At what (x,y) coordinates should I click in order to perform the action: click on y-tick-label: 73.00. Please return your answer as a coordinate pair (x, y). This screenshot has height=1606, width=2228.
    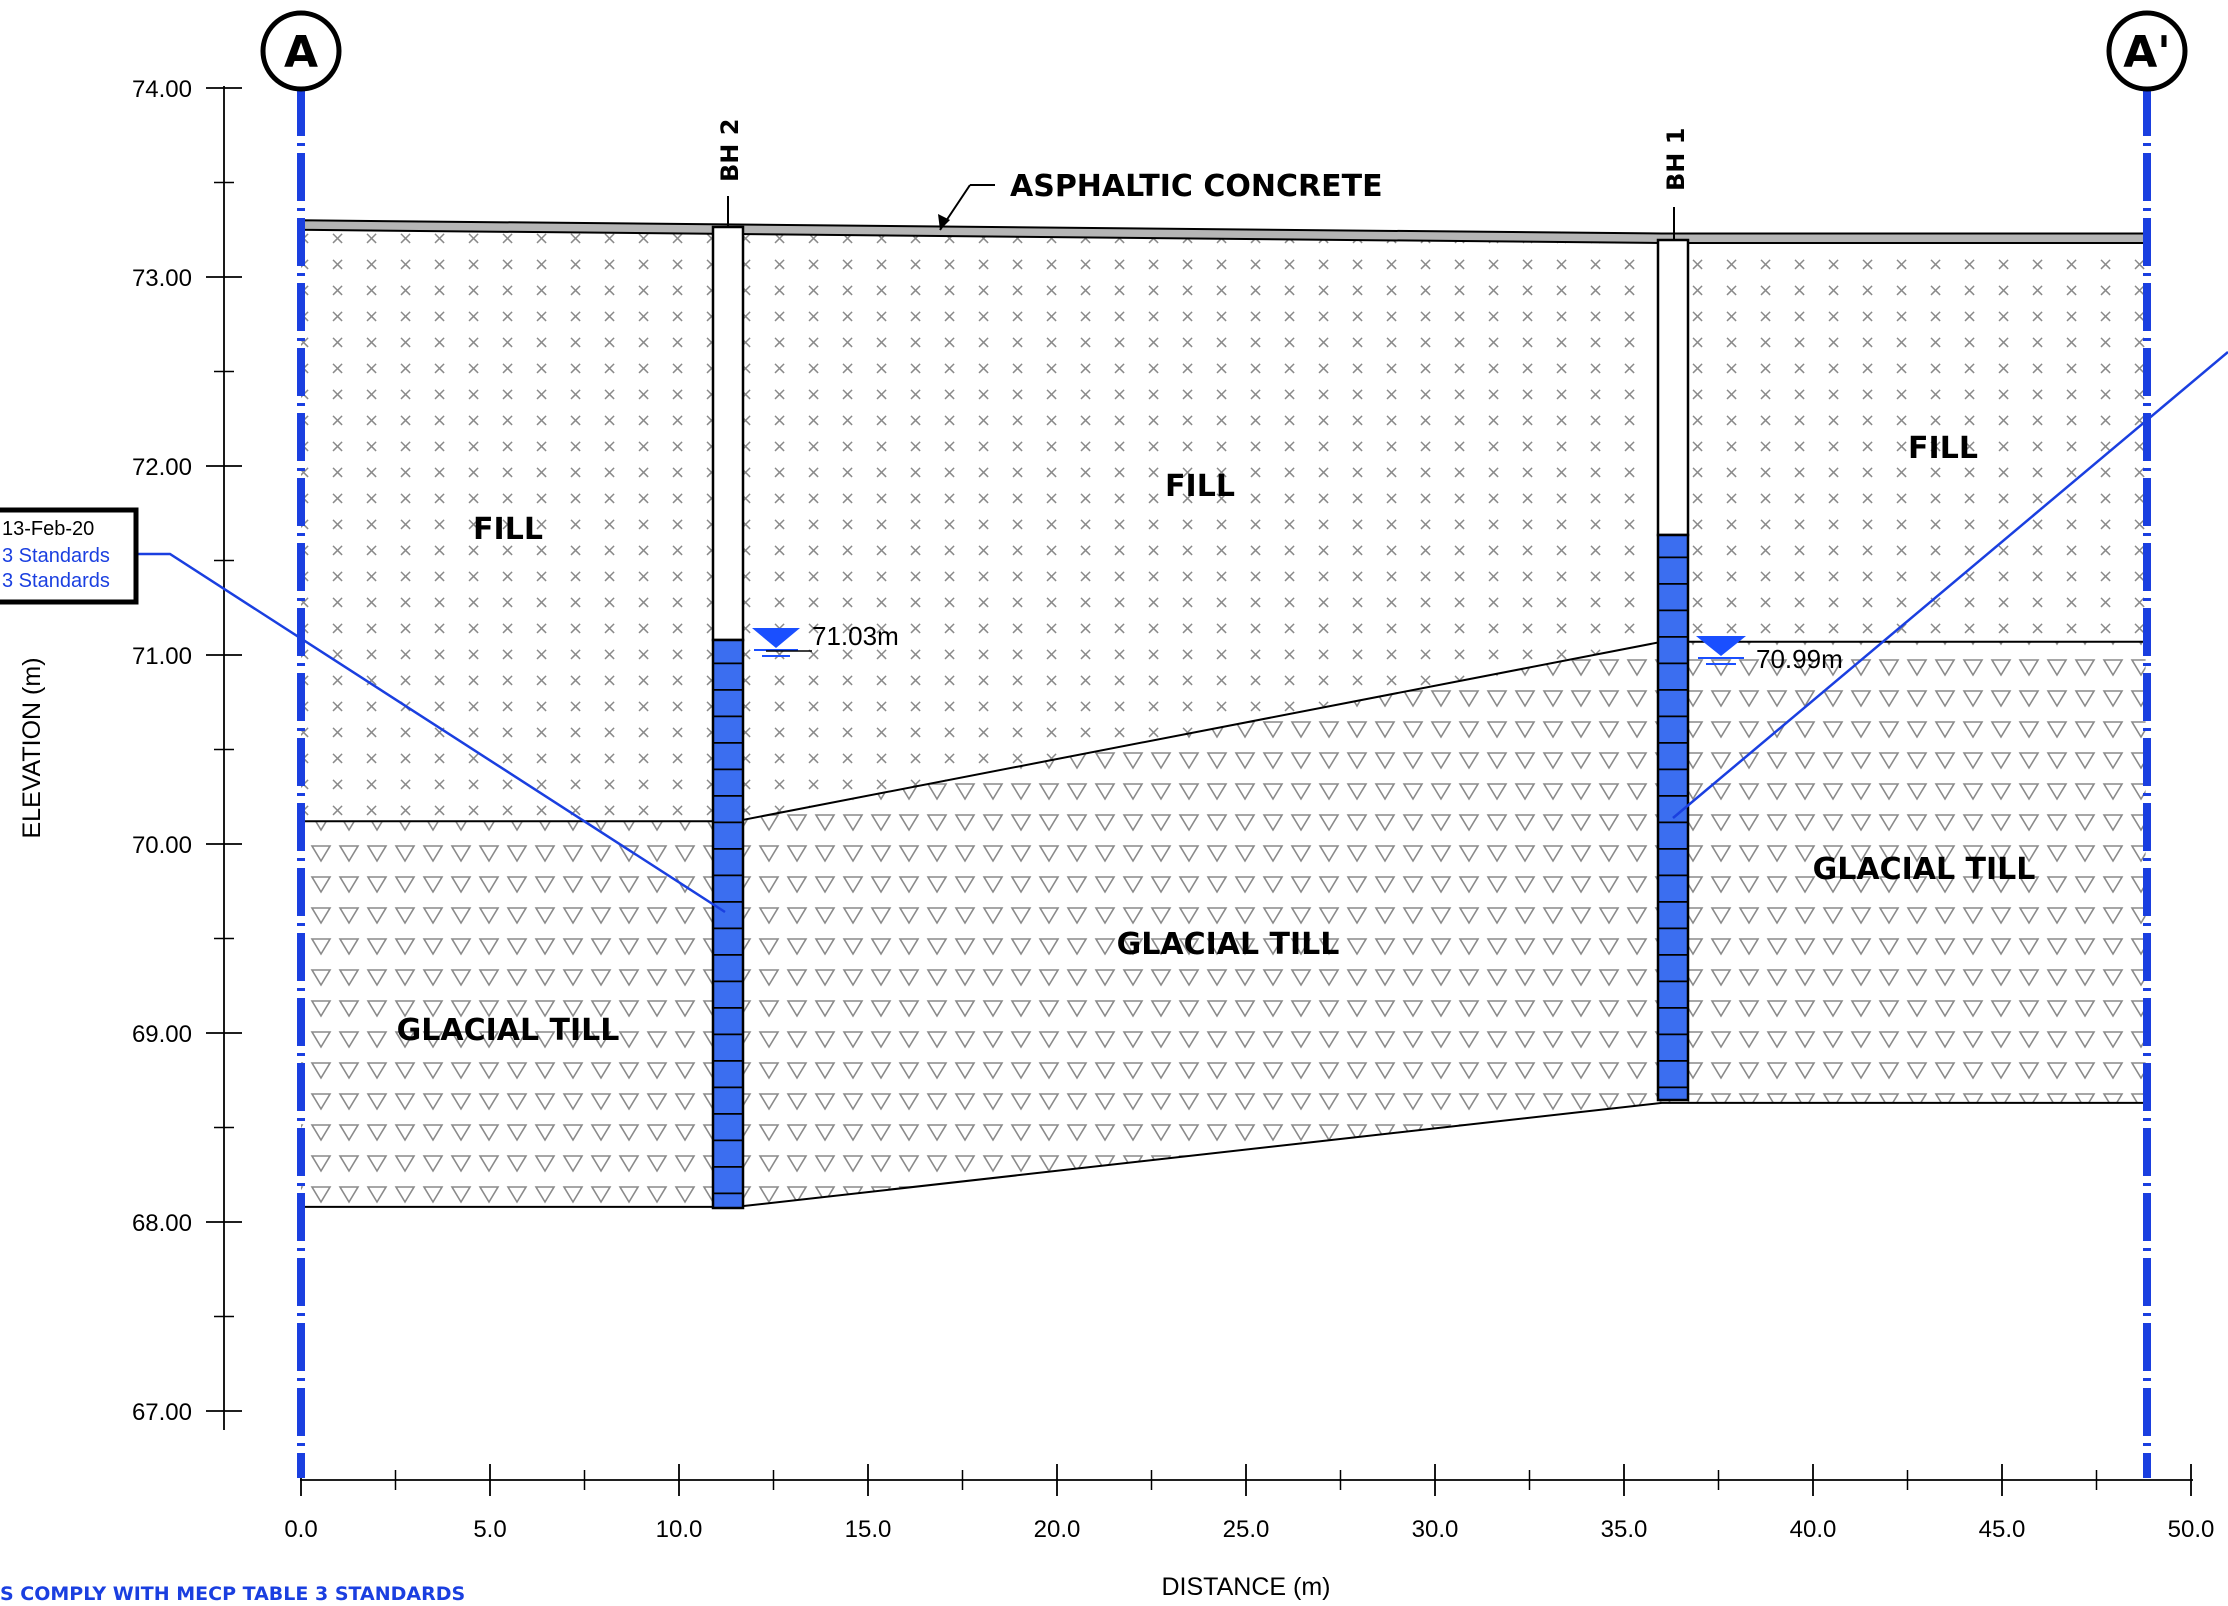
    Looking at the image, I should click on (162, 278).